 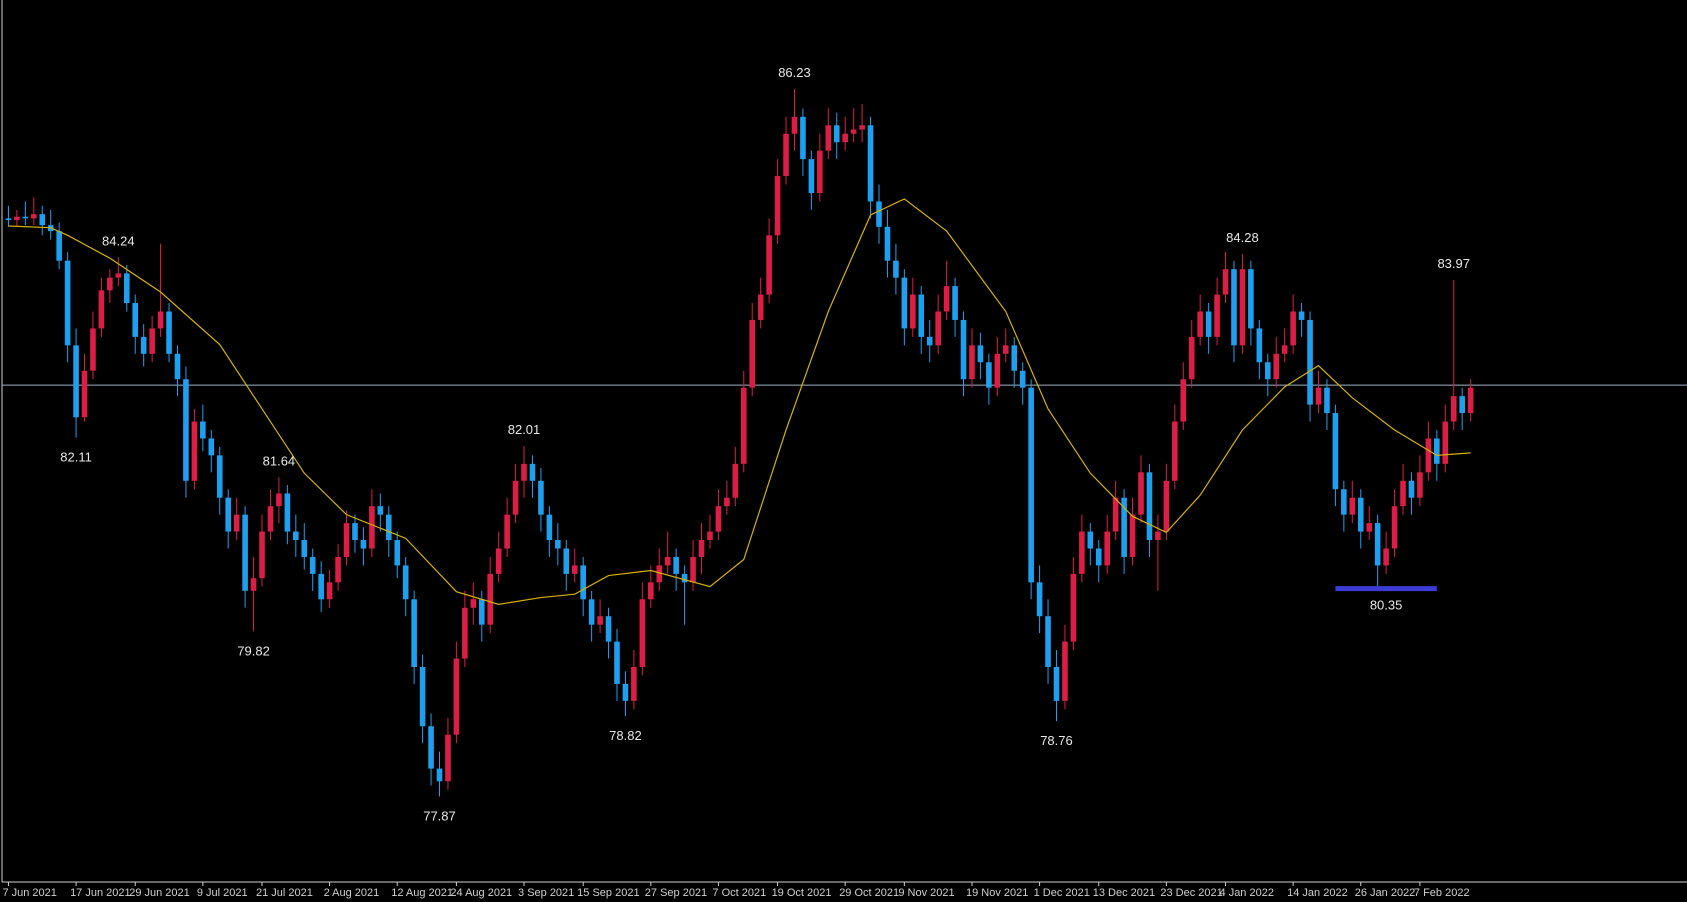 I want to click on x-tick-label: 21 Jul 2021, so click(x=284, y=893).